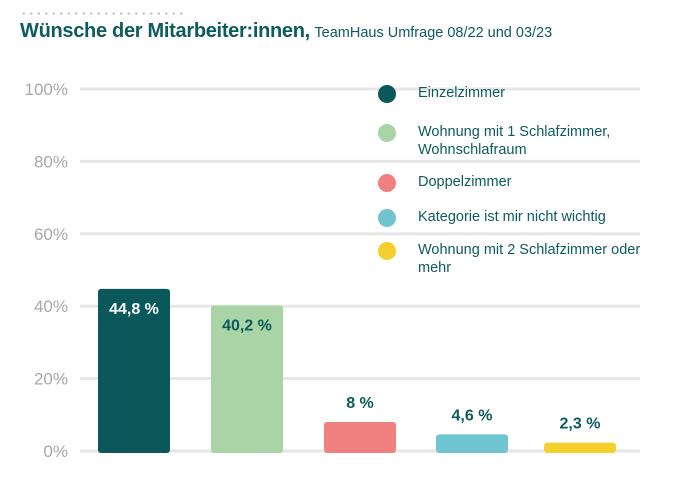 This screenshot has height=493, width=684. Describe the element at coordinates (523, 93) in the screenshot. I see `legend-item: Einzelzimmer` at that location.